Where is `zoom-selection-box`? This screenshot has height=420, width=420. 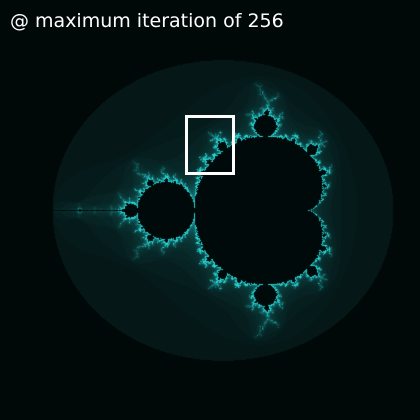 zoom-selection-box is located at coordinates (210, 145).